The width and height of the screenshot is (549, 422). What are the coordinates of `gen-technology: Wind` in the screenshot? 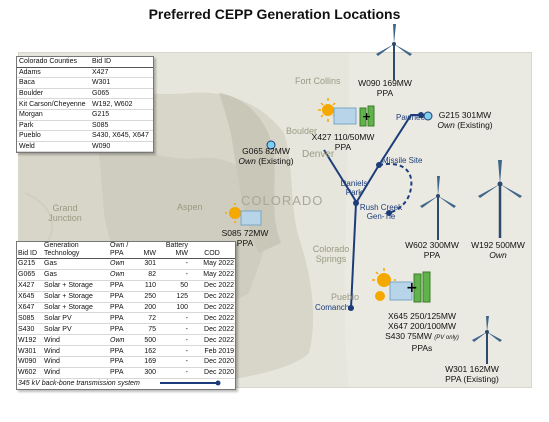 It's located at (76, 351).